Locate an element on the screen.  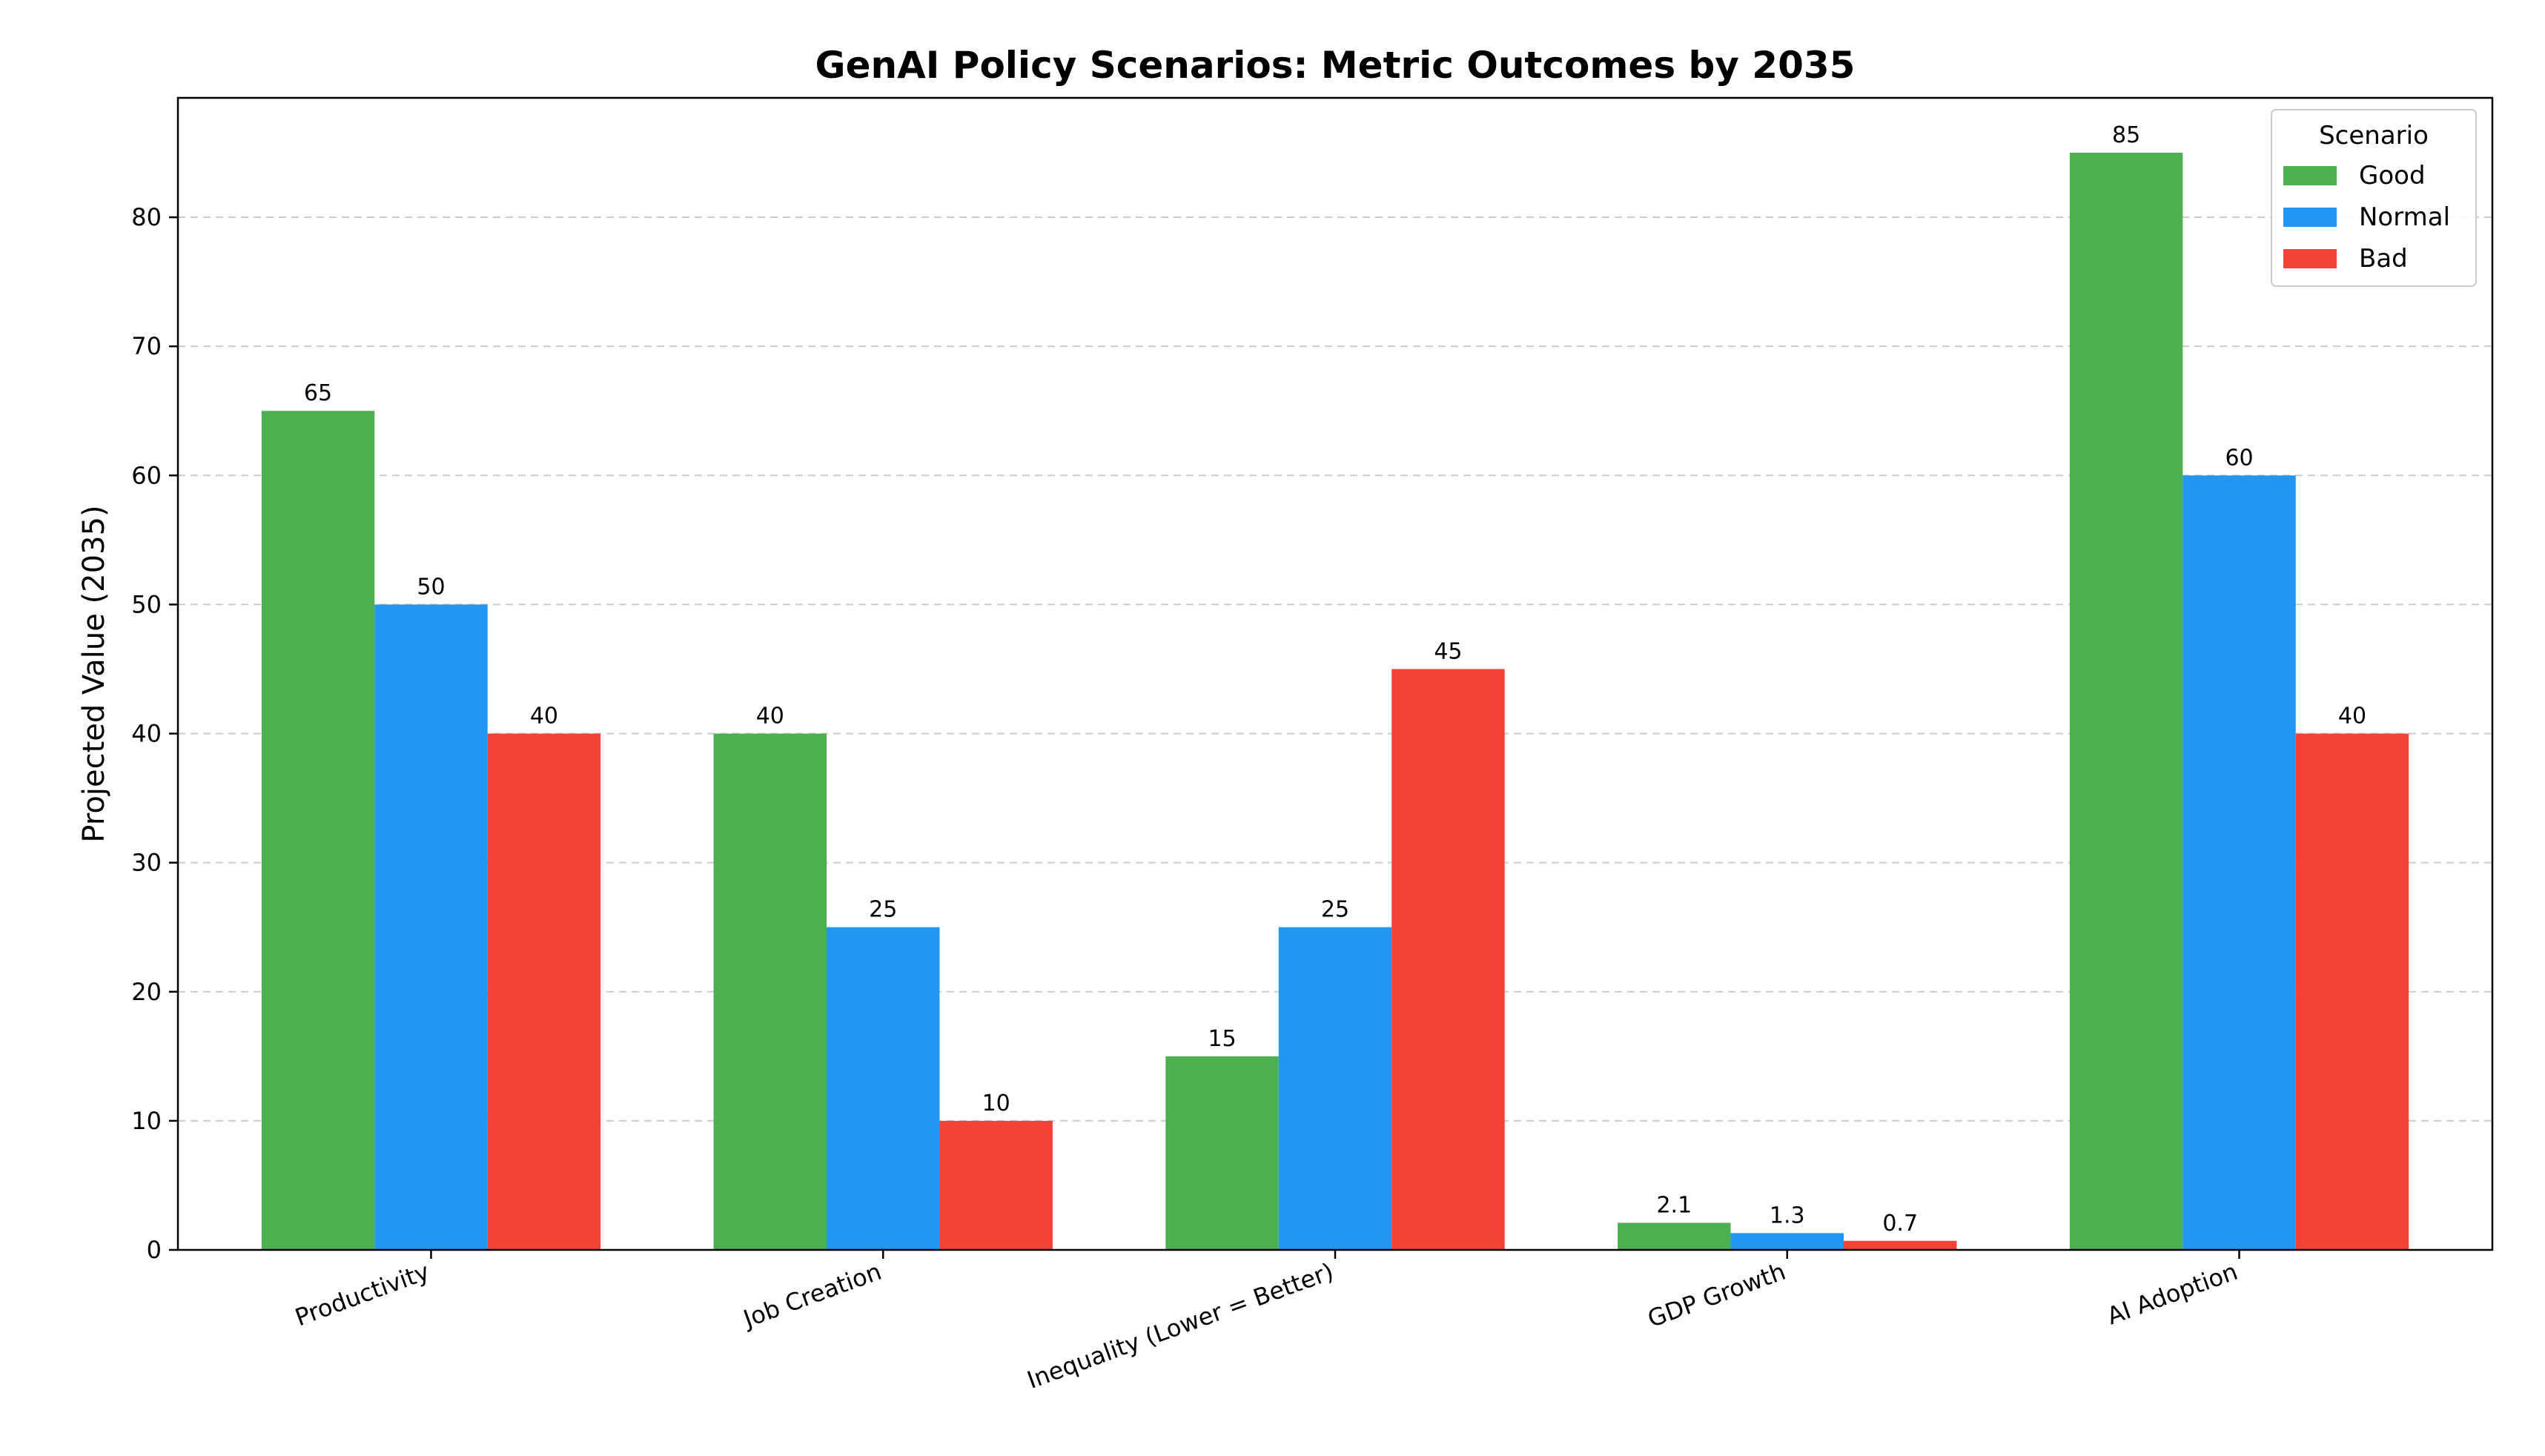
y-tick-label: 30 is located at coordinates (146, 863).